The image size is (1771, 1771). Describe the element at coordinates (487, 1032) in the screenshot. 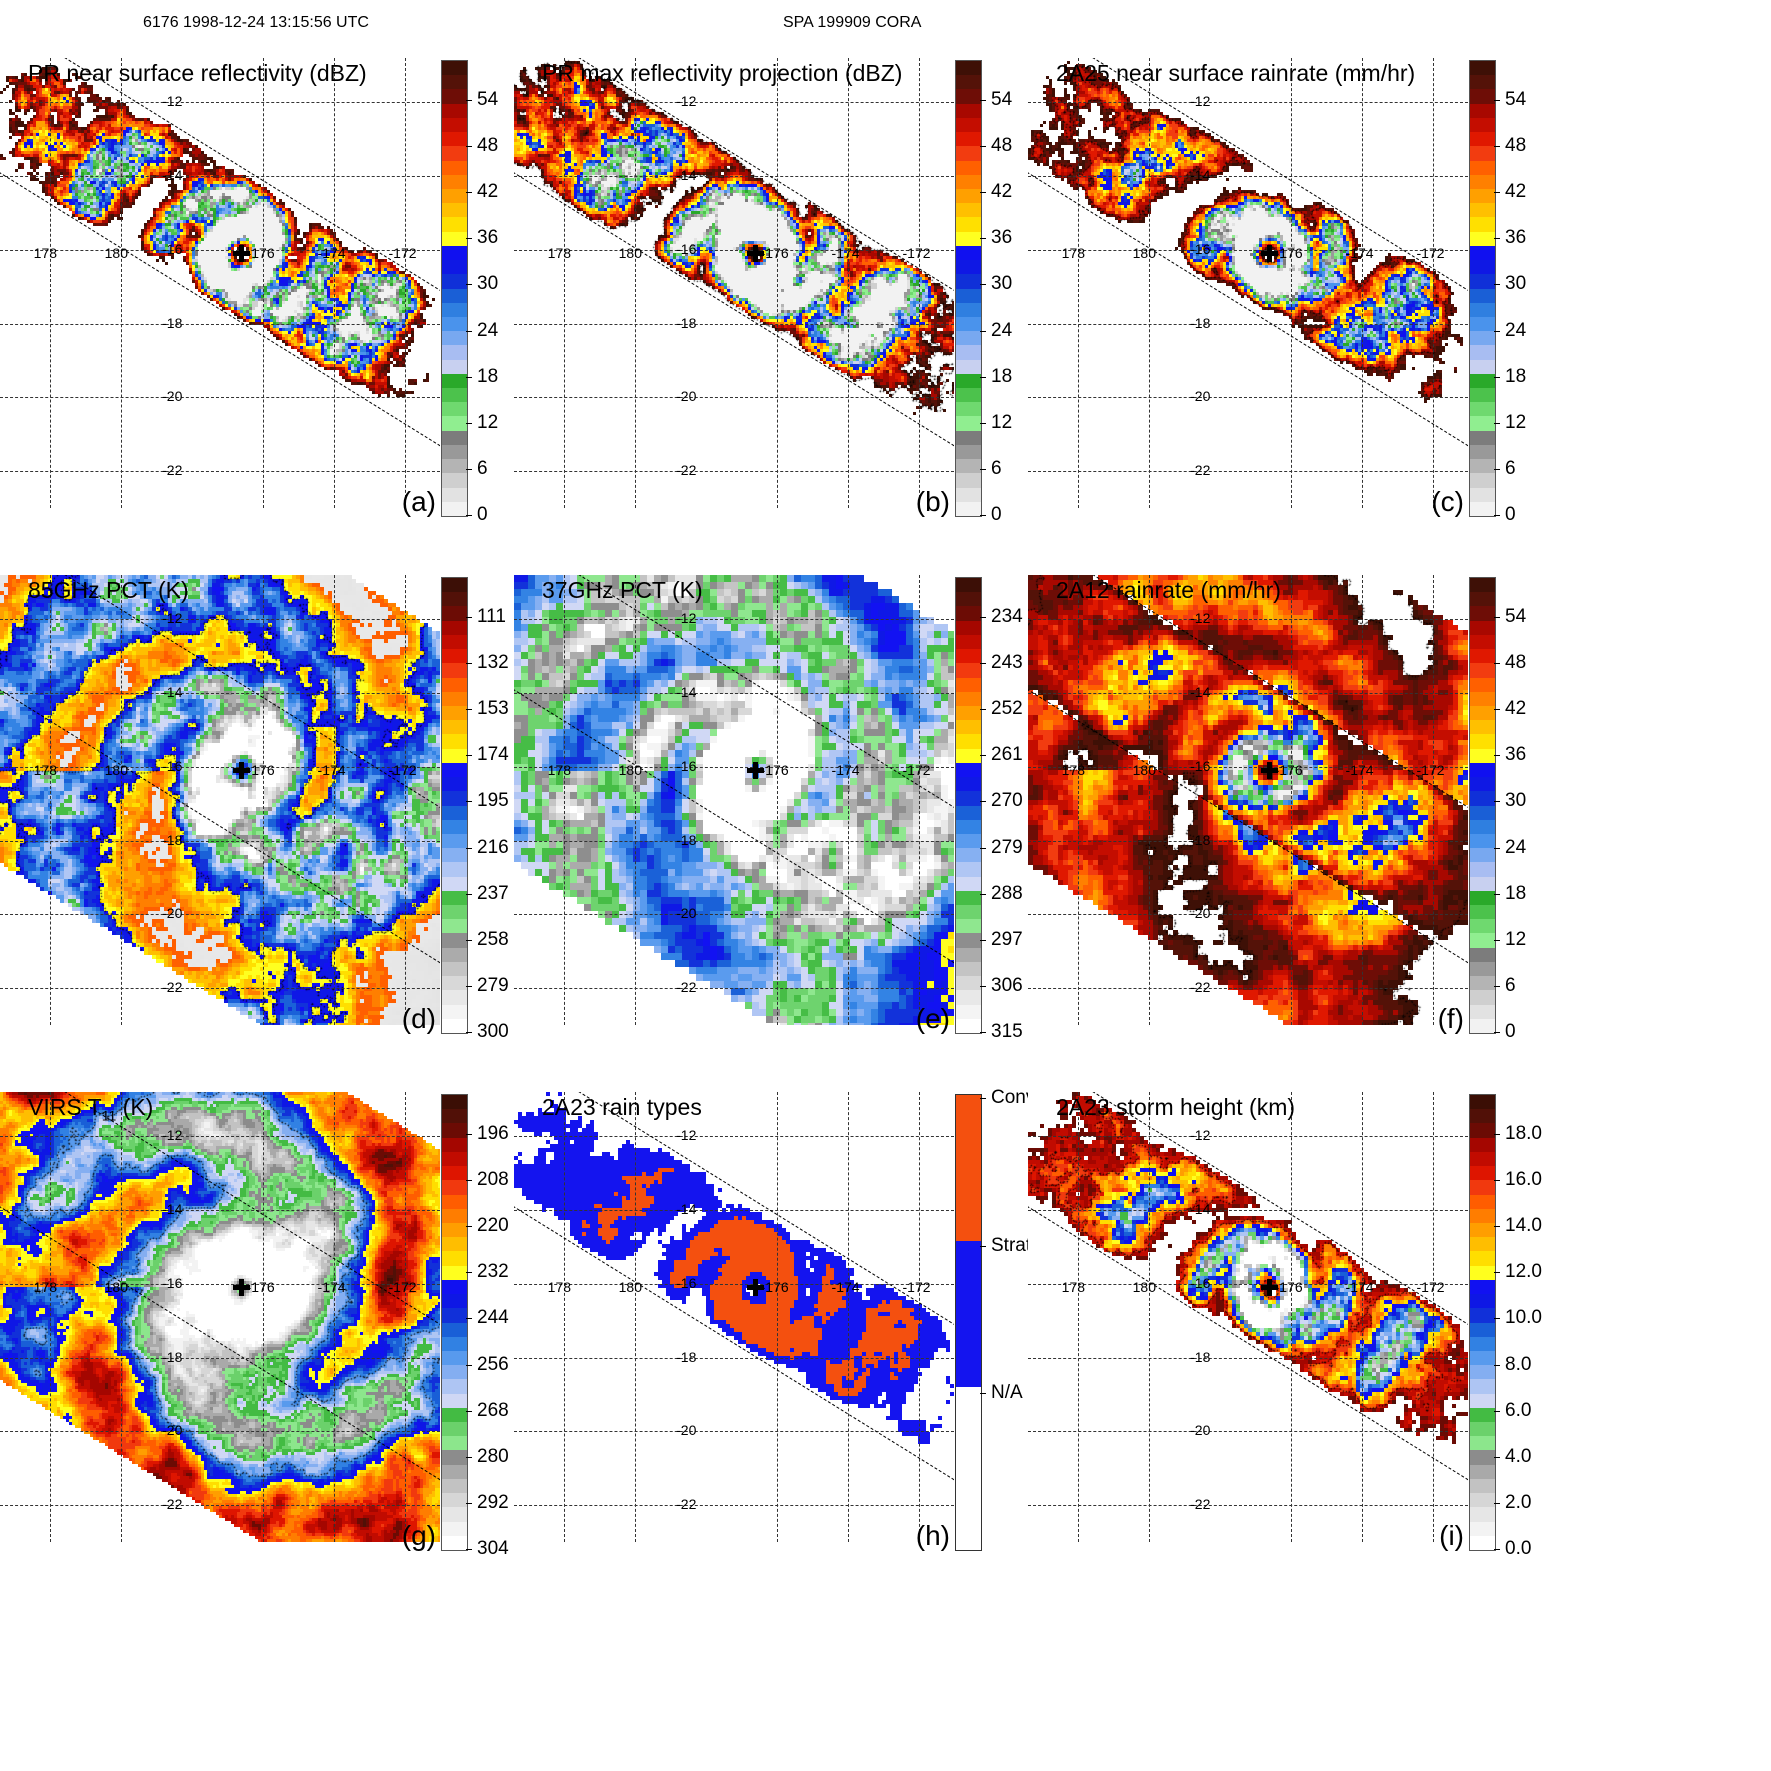

I see `colorbar-tick-label: 300` at that location.